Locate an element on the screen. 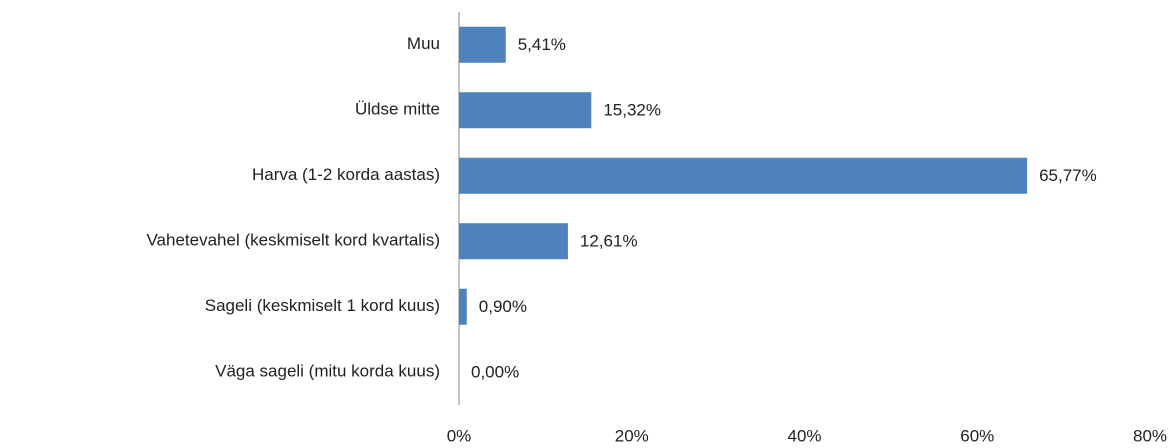 This screenshot has height=448, width=1176. value-label: 0,90% is located at coordinates (503, 306).